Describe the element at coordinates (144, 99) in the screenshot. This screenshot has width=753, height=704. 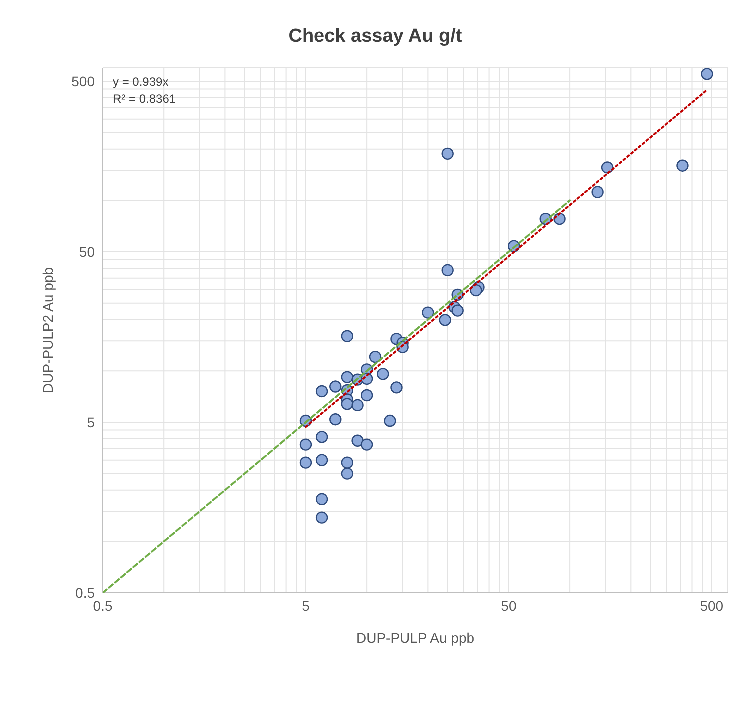
I see `annotation: R² = 0.8361` at that location.